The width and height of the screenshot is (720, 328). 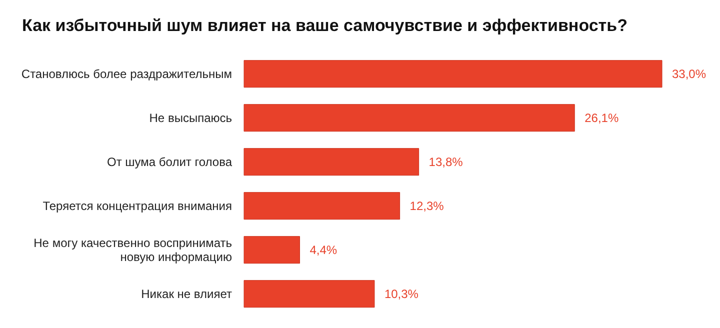 What do you see at coordinates (137, 206) in the screenshot?
I see `y-tick-label: Теряется концентрация внимания` at bounding box center [137, 206].